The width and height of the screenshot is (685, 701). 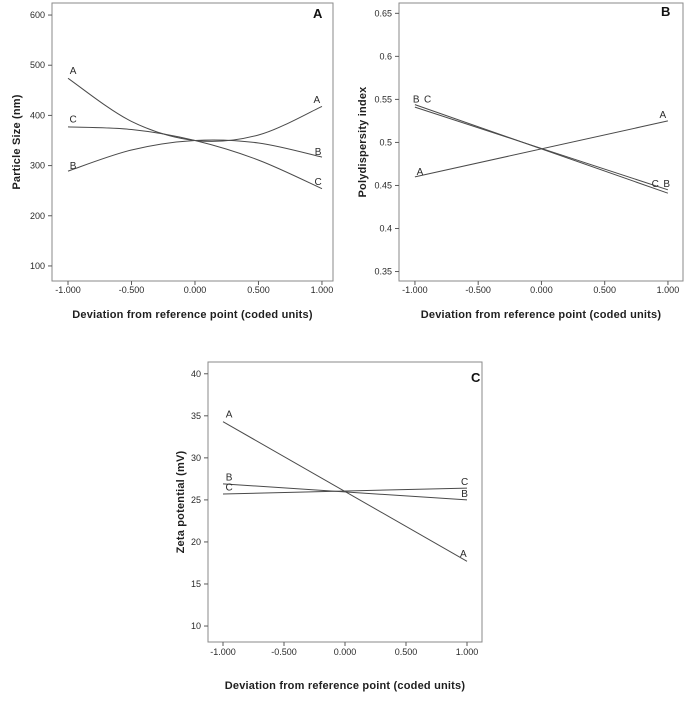 I want to click on y-tick-label: 0.45, so click(x=383, y=185).